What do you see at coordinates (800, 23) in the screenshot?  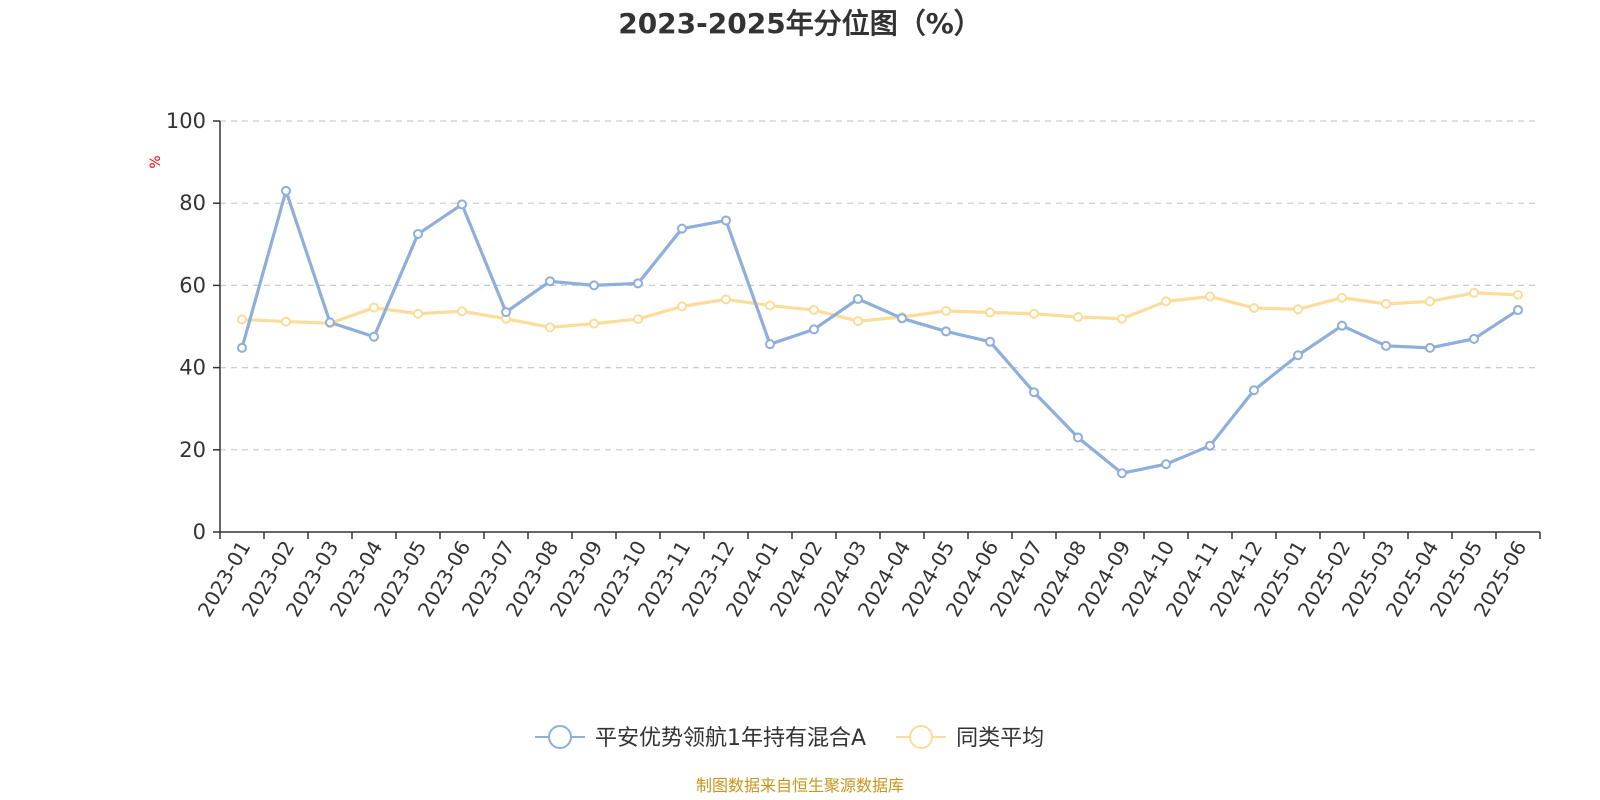 I see `chart-title: 2023-2025年分位图（%）` at bounding box center [800, 23].